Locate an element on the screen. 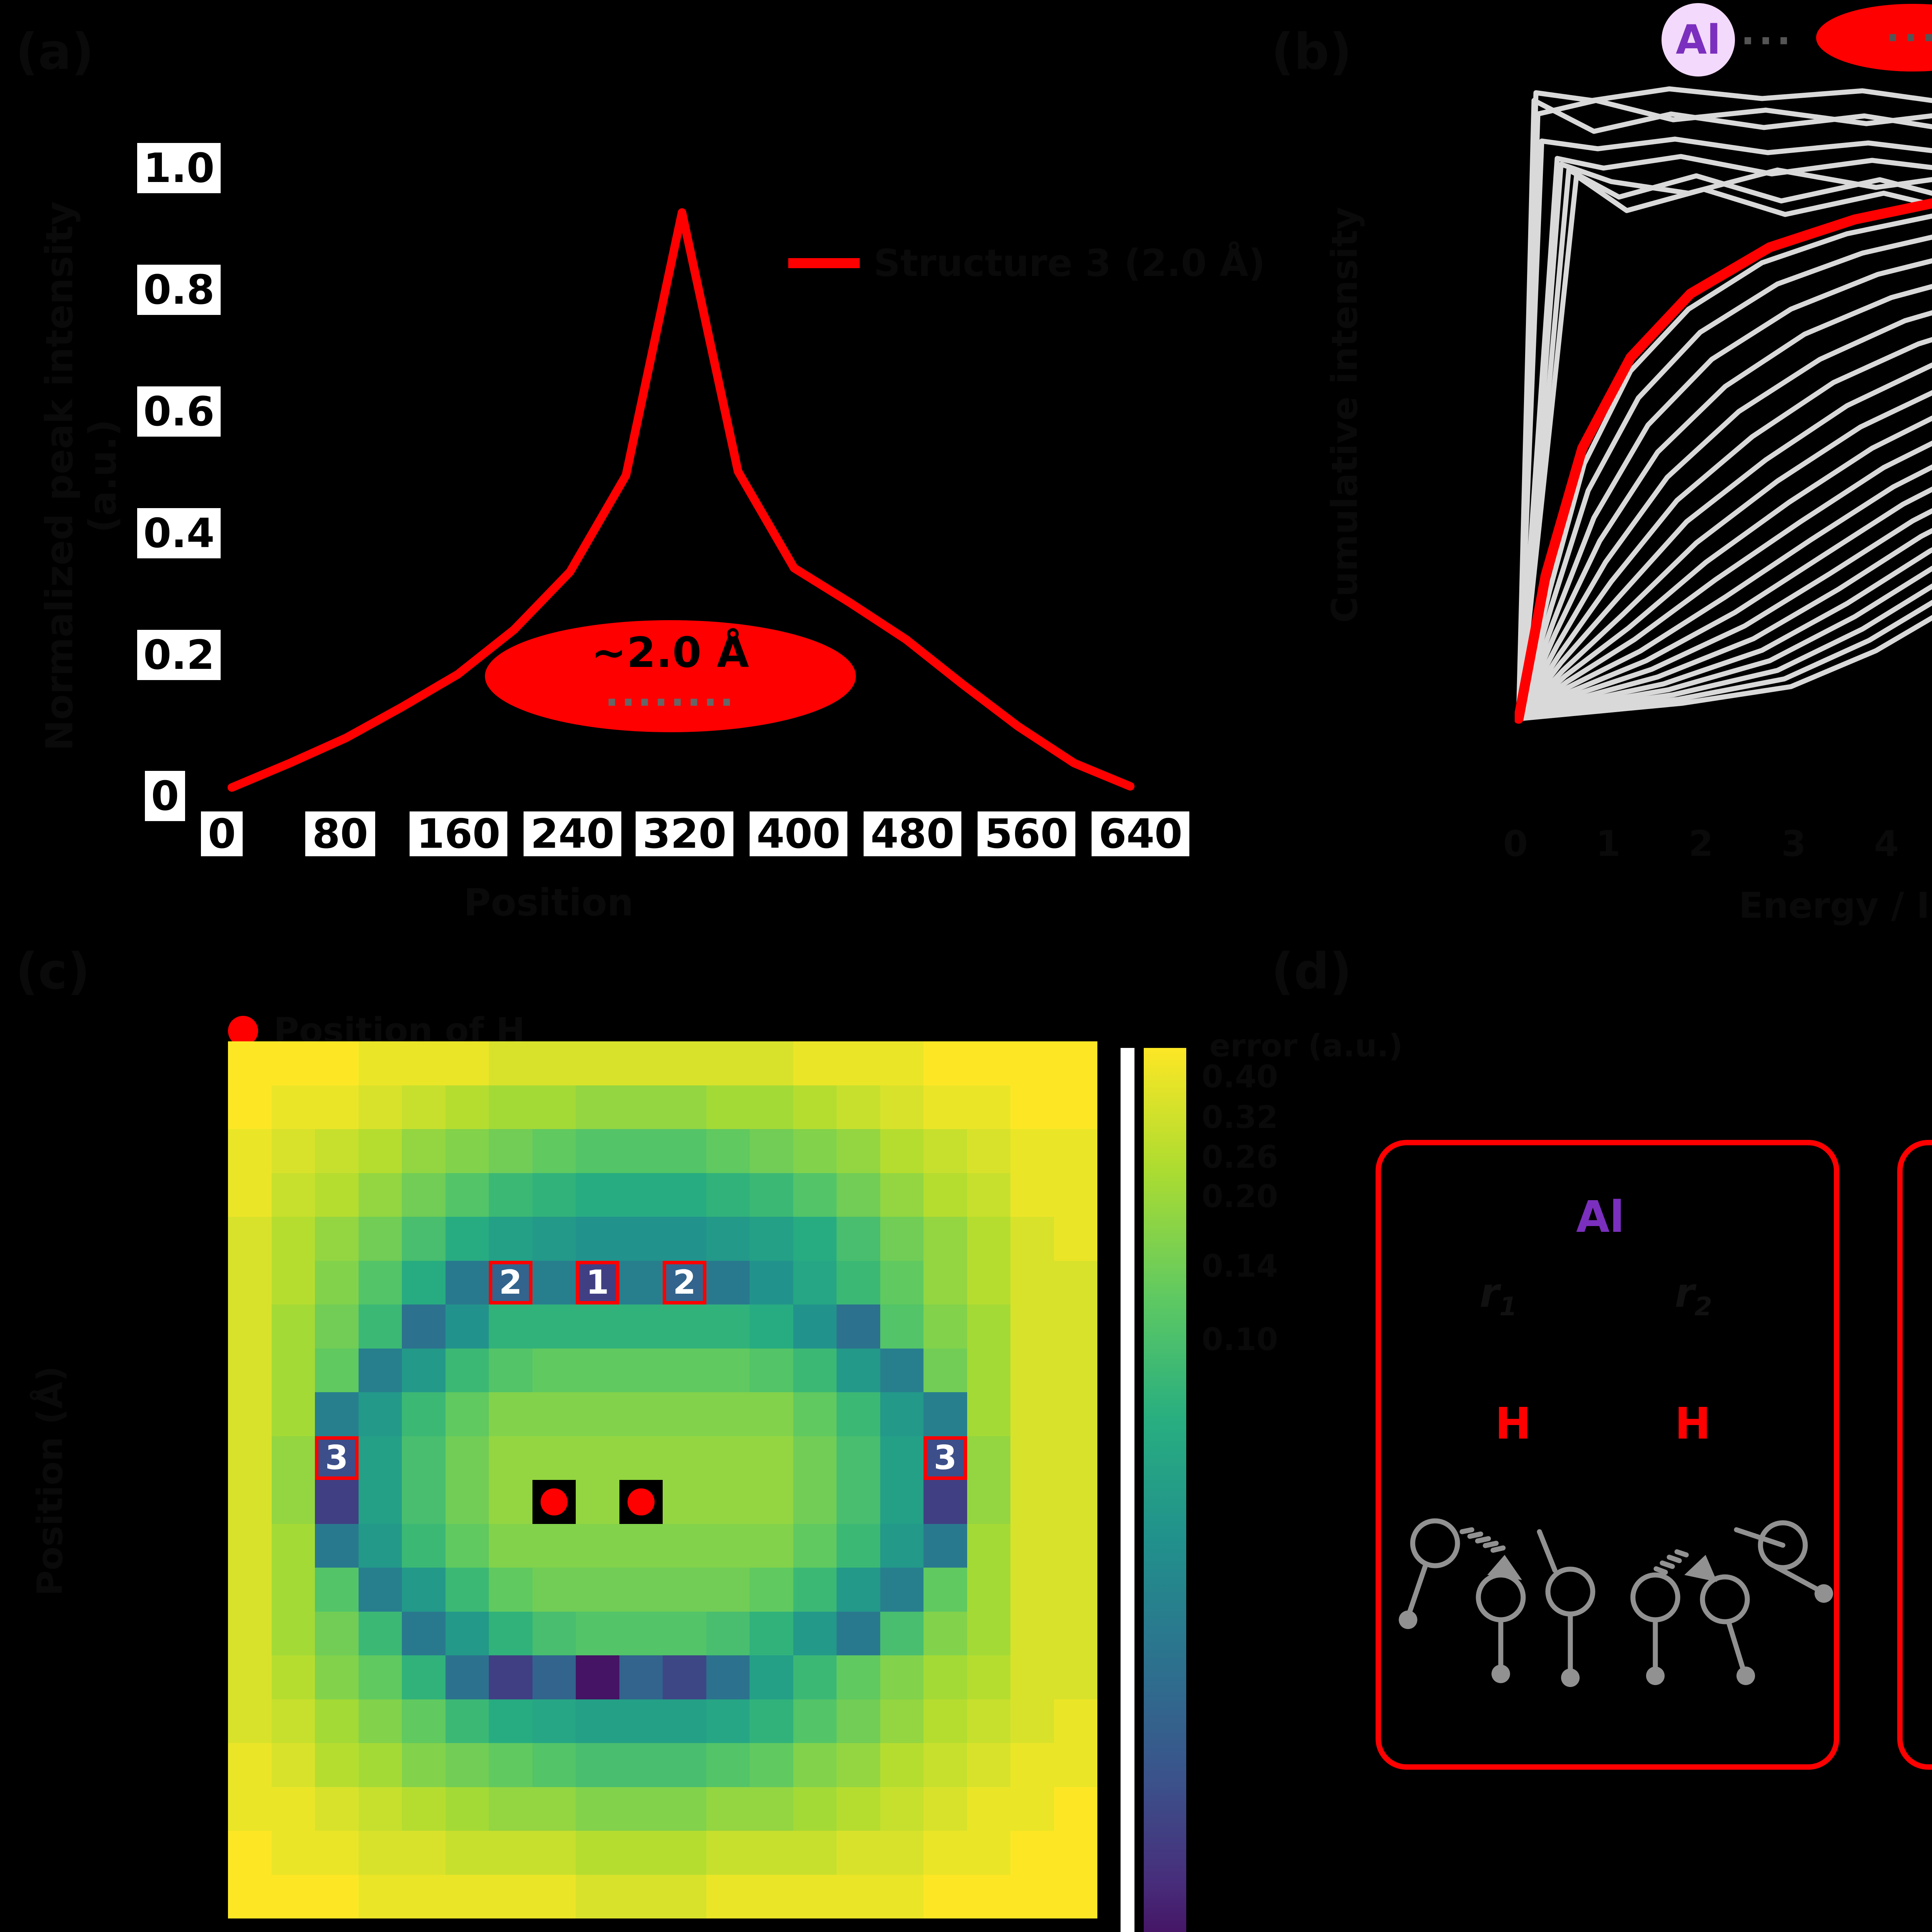 This screenshot has height=1932, width=1932. red-ellipse-dots-icon: ··· is located at coordinates (1909, 38).